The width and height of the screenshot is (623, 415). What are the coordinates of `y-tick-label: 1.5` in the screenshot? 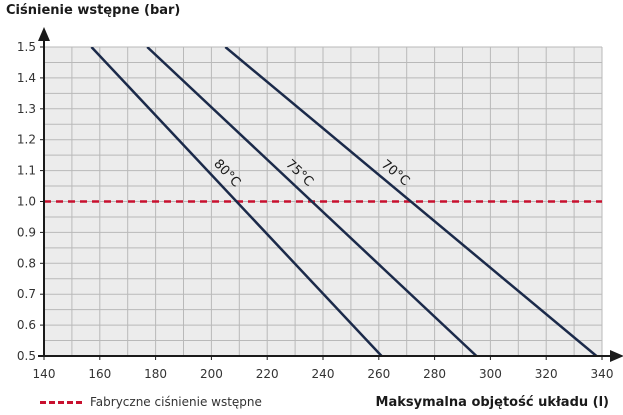 It's located at (26, 47).